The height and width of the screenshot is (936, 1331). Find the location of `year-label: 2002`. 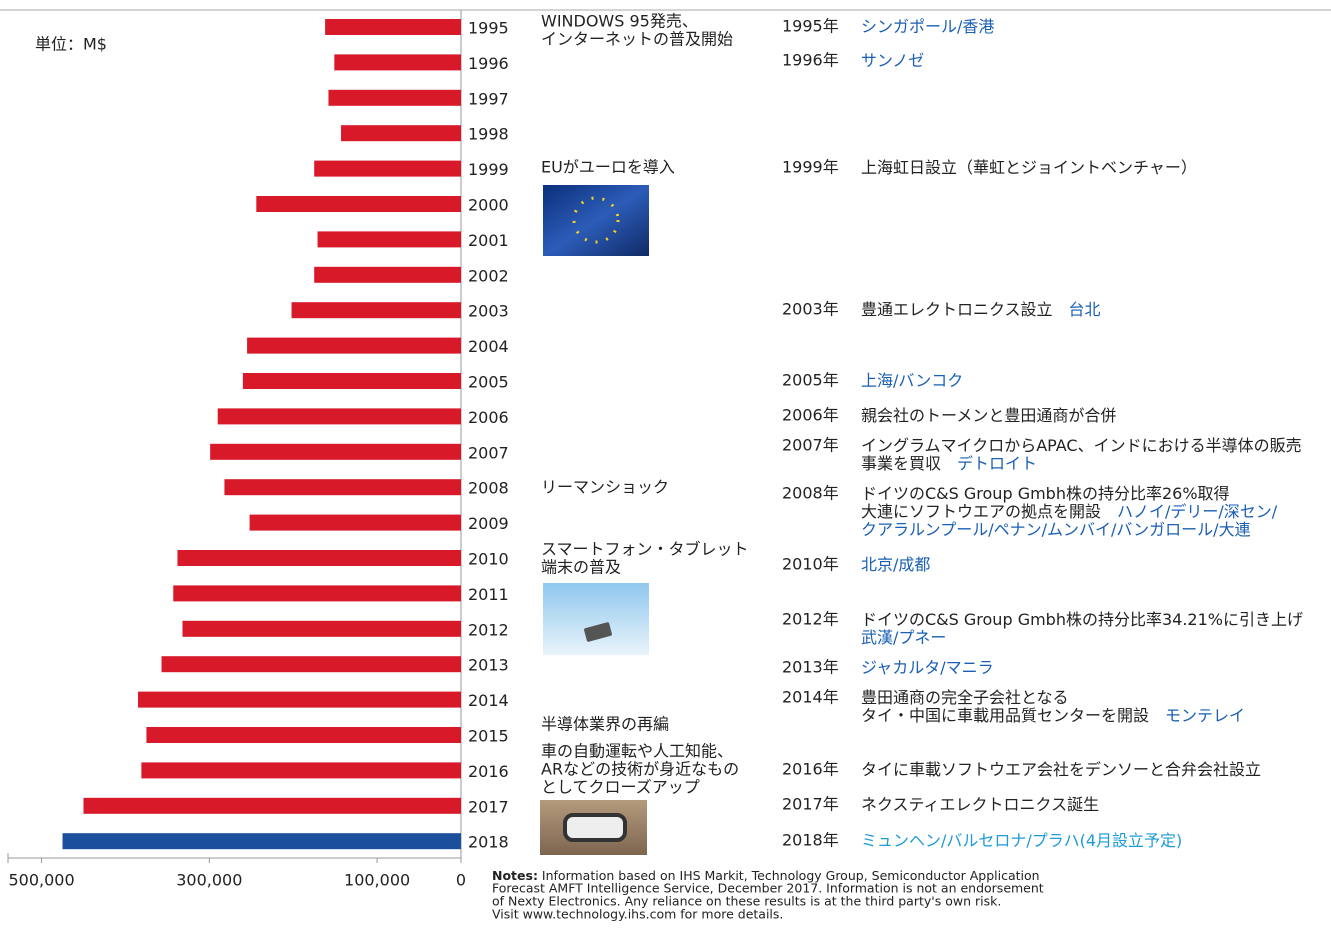

year-label: 2002 is located at coordinates (488, 275).